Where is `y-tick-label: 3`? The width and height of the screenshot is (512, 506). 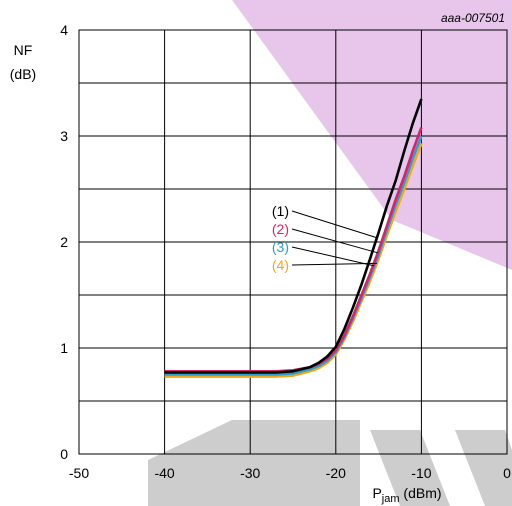
y-tick-label: 3 is located at coordinates (64, 136).